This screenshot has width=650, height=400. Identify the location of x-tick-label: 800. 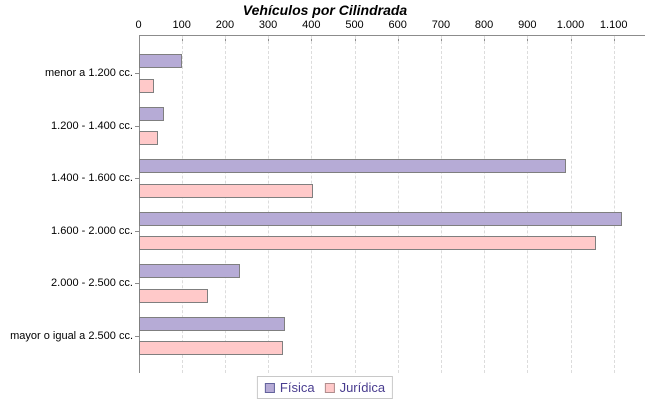
(484, 25).